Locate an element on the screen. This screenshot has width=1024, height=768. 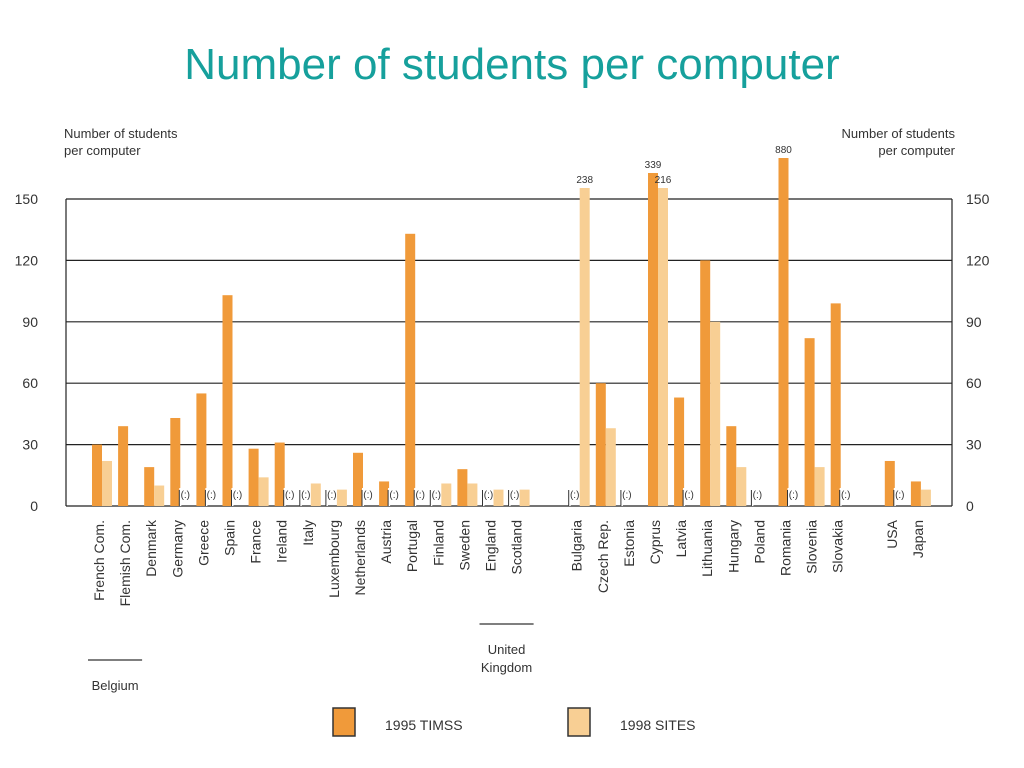
category-label: Austria is located at coordinates (386, 542).